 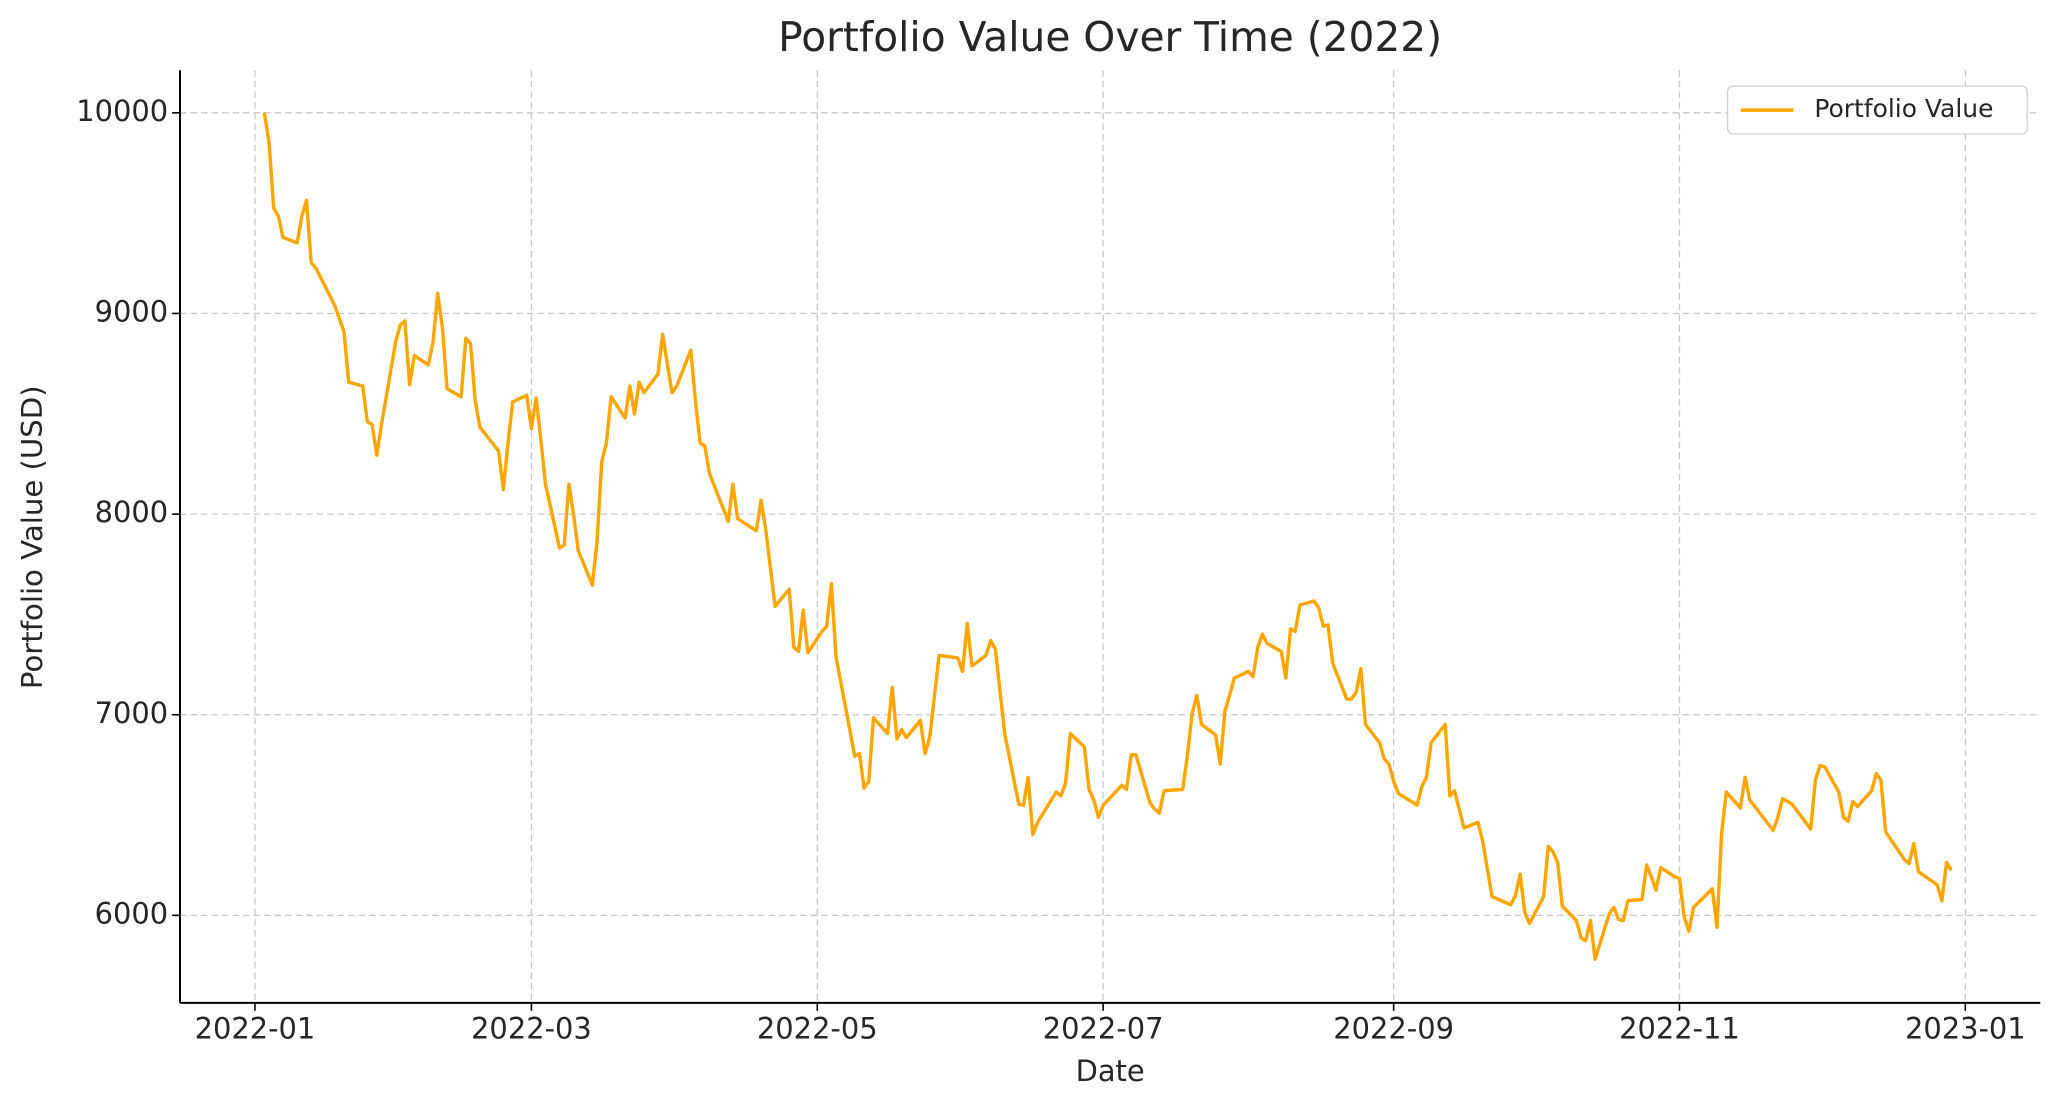 I want to click on y-tick-label: 10000, so click(x=122, y=111).